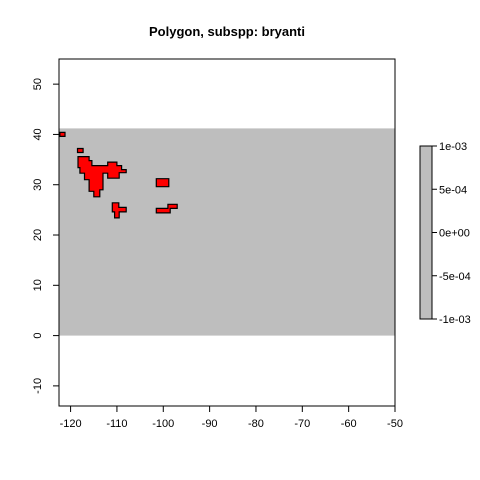  Describe the element at coordinates (227, 31) in the screenshot. I see `chart-title: Polygon, subspp: bryanti` at that location.